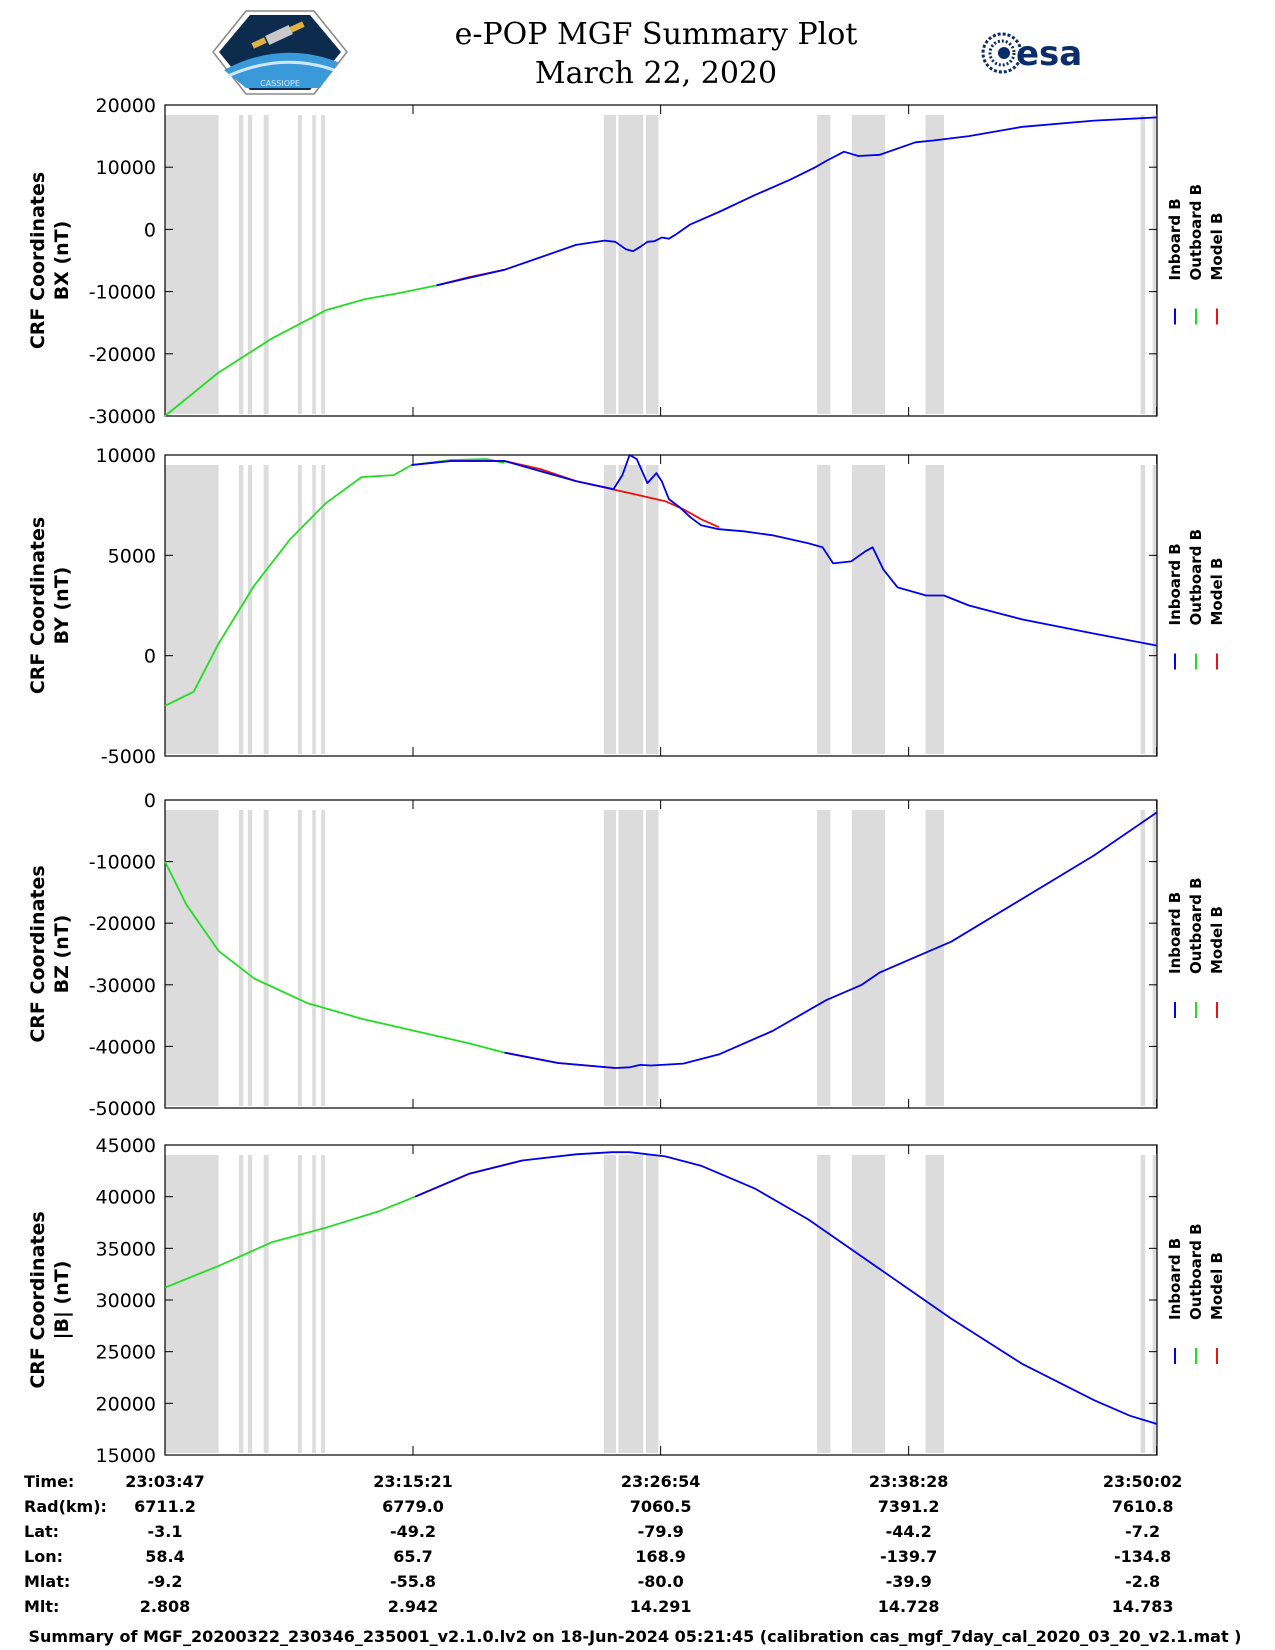  Describe the element at coordinates (62, 606) in the screenshot. I see `y-axis-label-line-2: BY (nT)` at that location.